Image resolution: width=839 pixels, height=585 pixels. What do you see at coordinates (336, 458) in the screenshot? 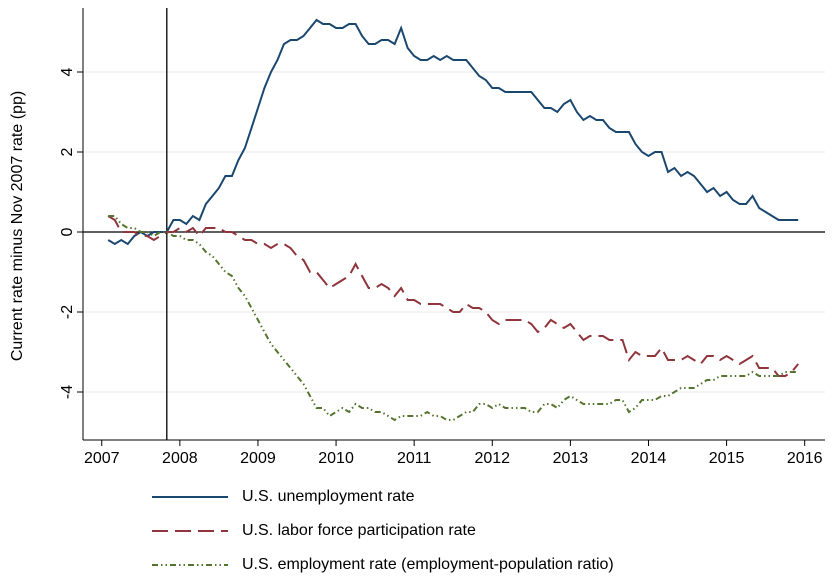
I see `x-tick-label: 2010` at bounding box center [336, 458].